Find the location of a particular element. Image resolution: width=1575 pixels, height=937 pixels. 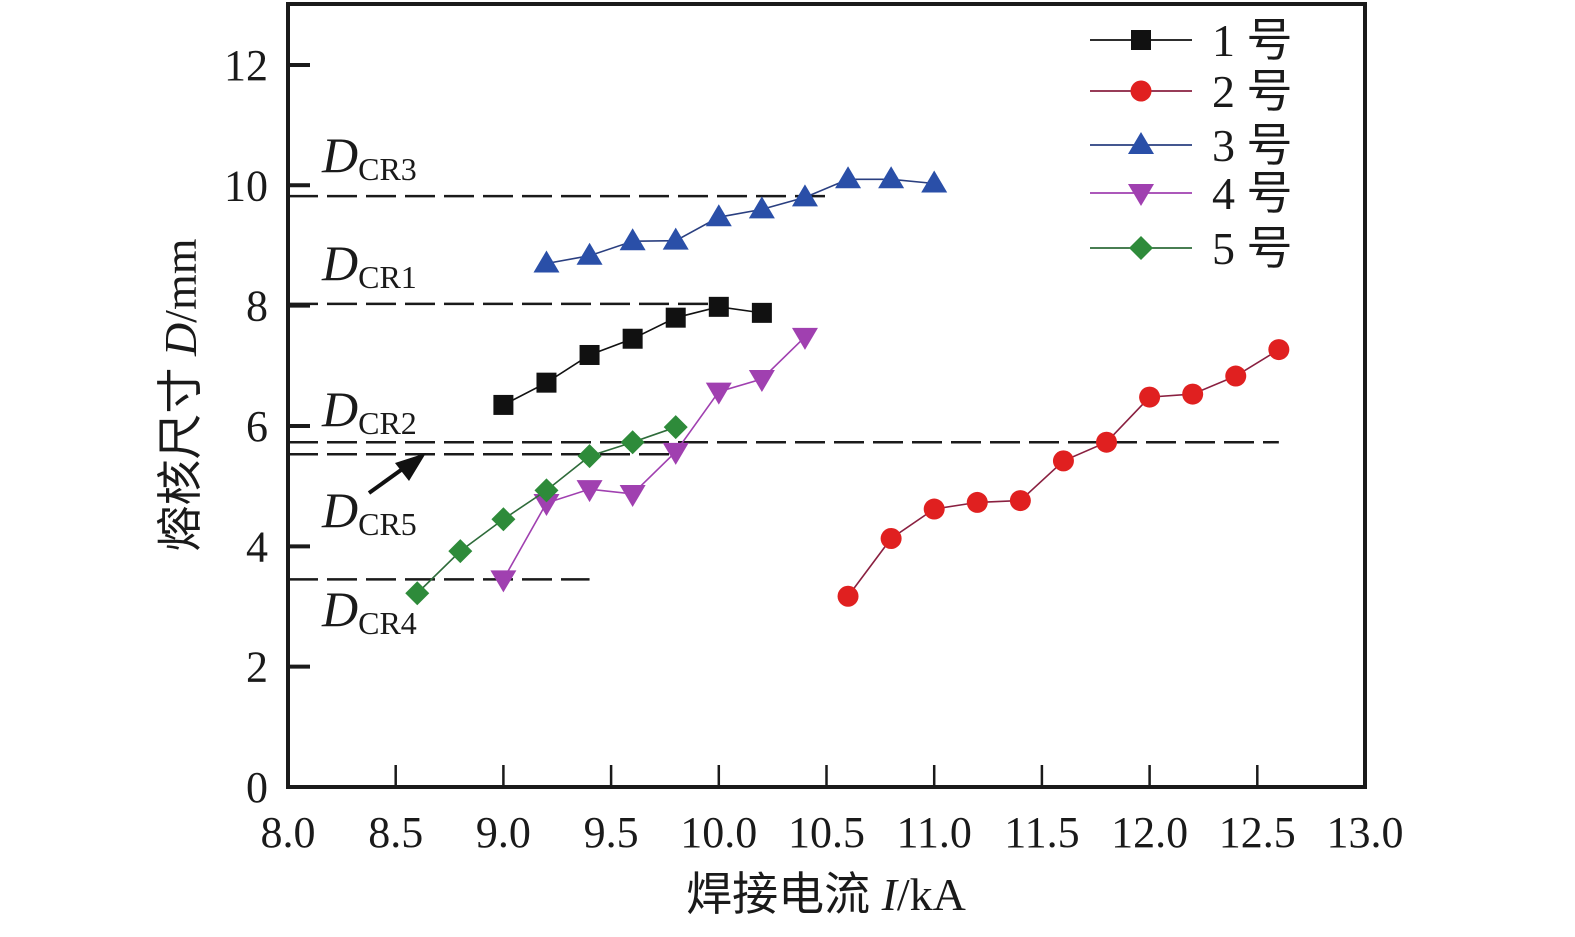

y-axis-title: 熔核尺寸 D/mm is located at coordinates (180, 394).